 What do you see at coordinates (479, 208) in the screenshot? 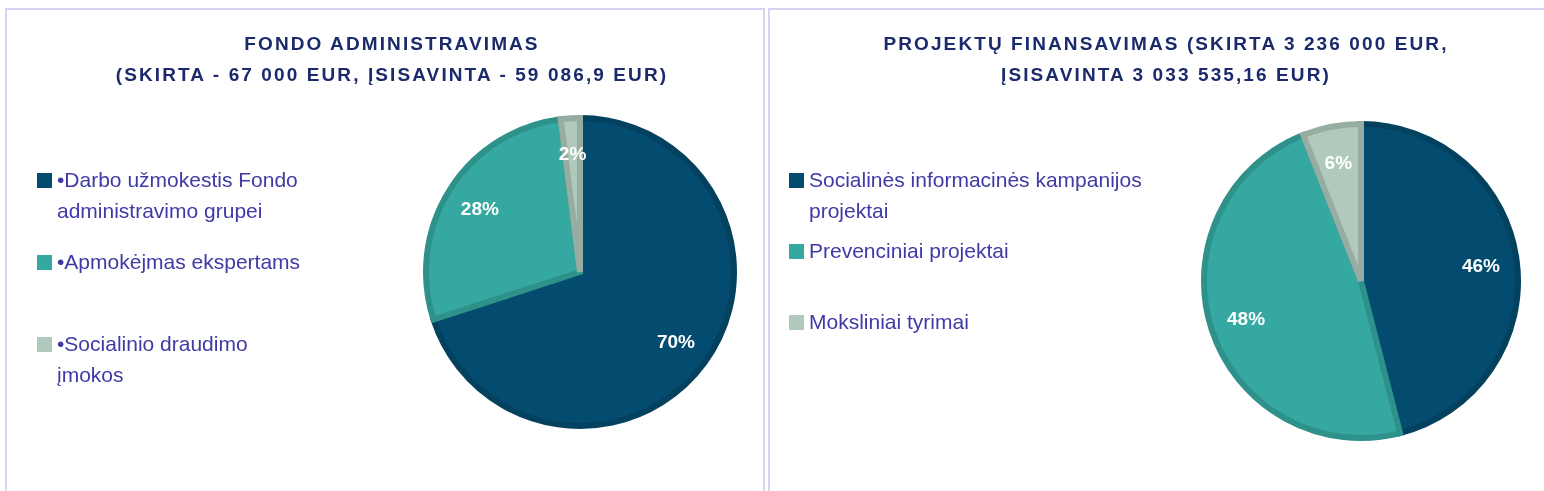
I see `data-label: 28%` at bounding box center [479, 208].